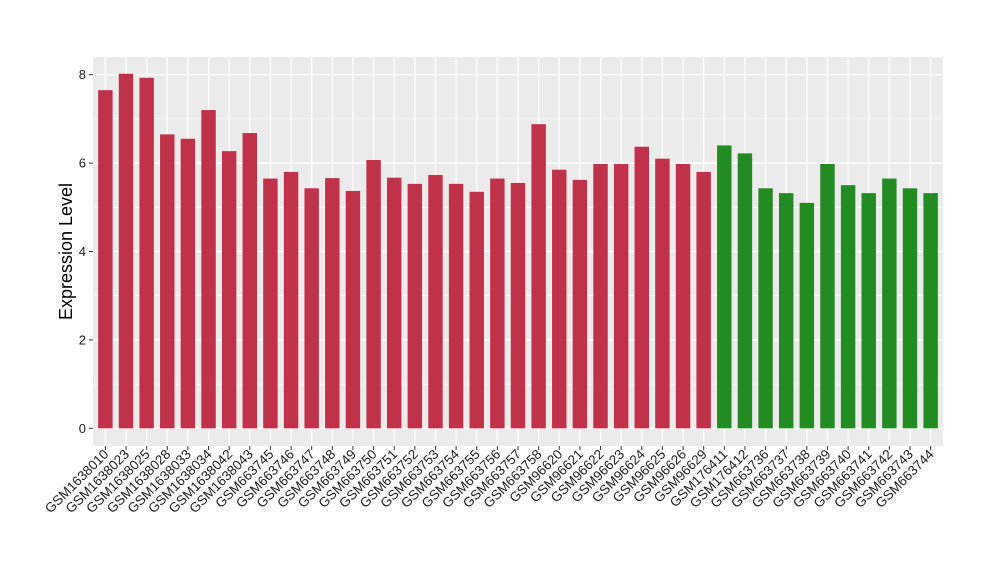 This screenshot has width=1000, height=585. I want to click on bar-GSM96621, so click(580, 304).